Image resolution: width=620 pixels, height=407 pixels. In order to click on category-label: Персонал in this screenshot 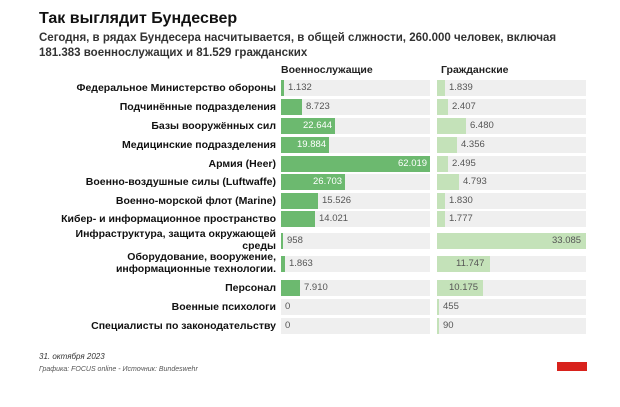, I will do `click(250, 288)`.